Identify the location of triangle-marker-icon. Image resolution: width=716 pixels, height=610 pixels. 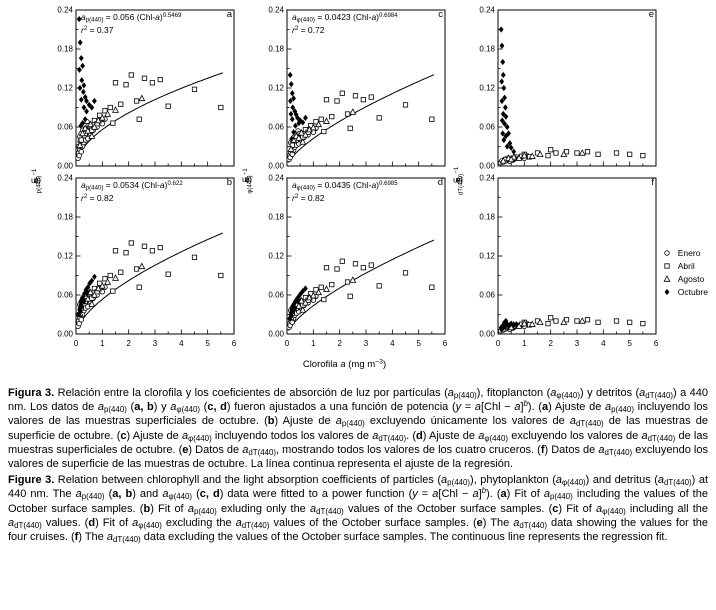
(667, 278).